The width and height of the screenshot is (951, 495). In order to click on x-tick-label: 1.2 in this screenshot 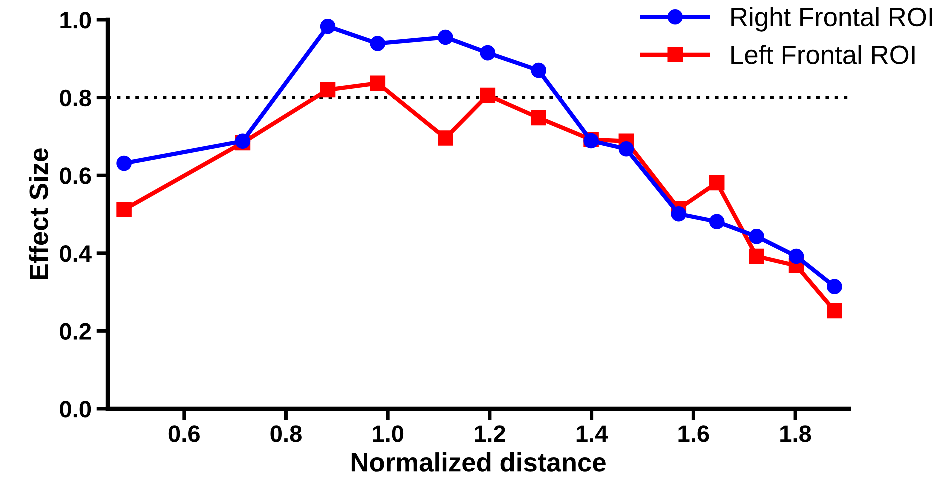, I will do `click(490, 434)`.